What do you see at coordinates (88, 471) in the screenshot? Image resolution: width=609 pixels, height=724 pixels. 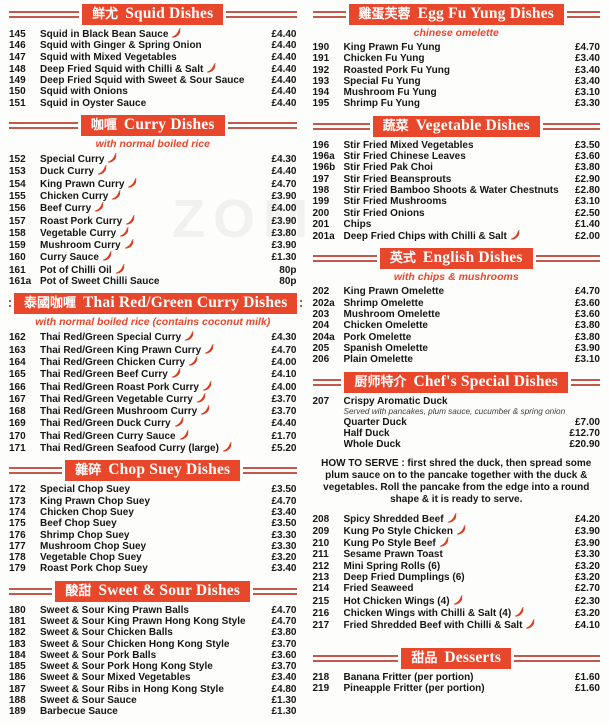 I see `section-title-chinese: 雜碎` at bounding box center [88, 471].